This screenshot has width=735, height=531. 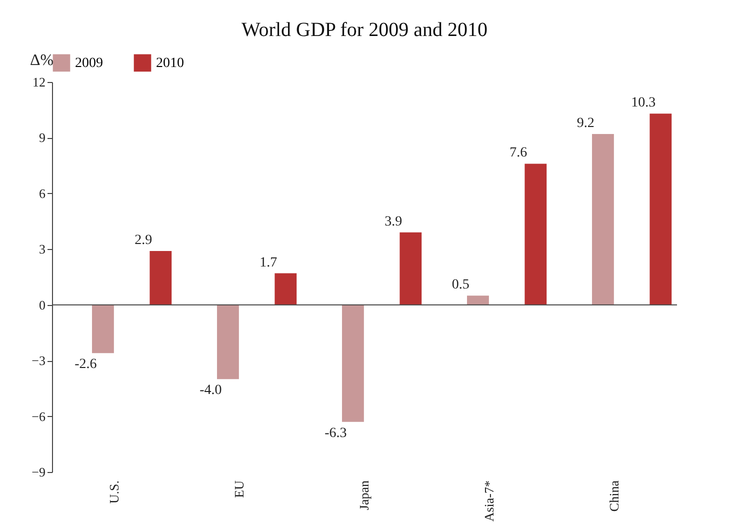 What do you see at coordinates (39, 82) in the screenshot?
I see `y-tick-label: 12` at bounding box center [39, 82].